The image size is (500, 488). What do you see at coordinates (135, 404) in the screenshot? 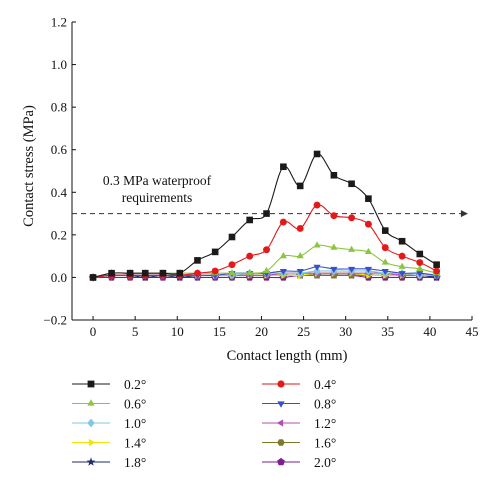
I see `legend-label: 0.6°` at bounding box center [135, 404].